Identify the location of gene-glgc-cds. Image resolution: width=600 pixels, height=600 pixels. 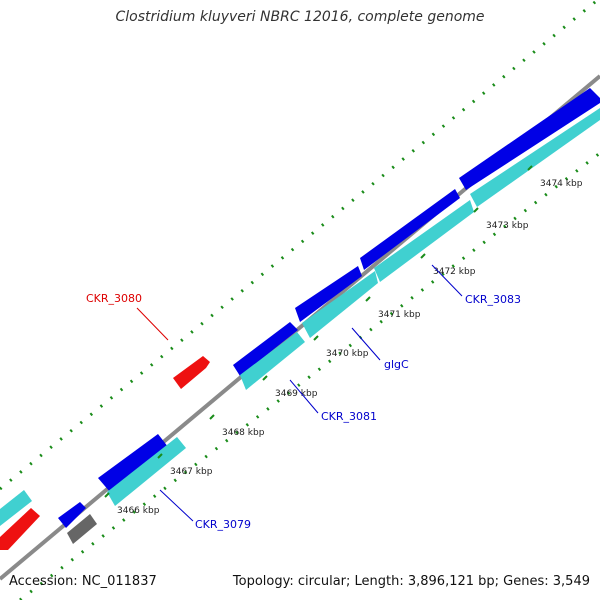
(328, 294).